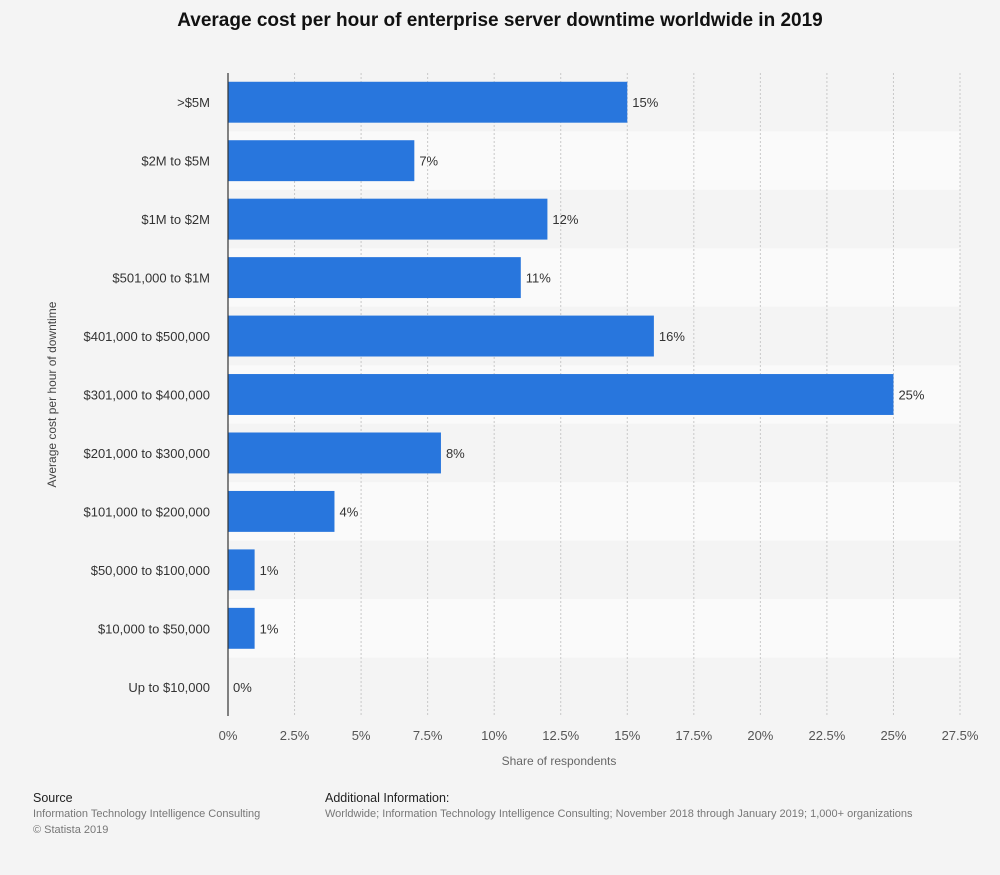 This screenshot has height=875, width=1000. Describe the element at coordinates (559, 761) in the screenshot. I see `x-axis-title: Share of respondents` at that location.